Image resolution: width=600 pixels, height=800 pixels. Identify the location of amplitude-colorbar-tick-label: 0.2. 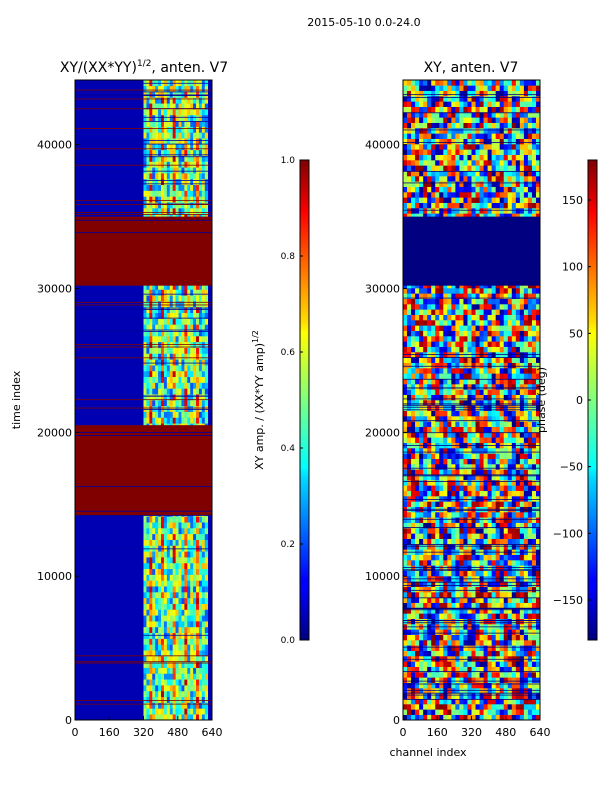
(288, 545).